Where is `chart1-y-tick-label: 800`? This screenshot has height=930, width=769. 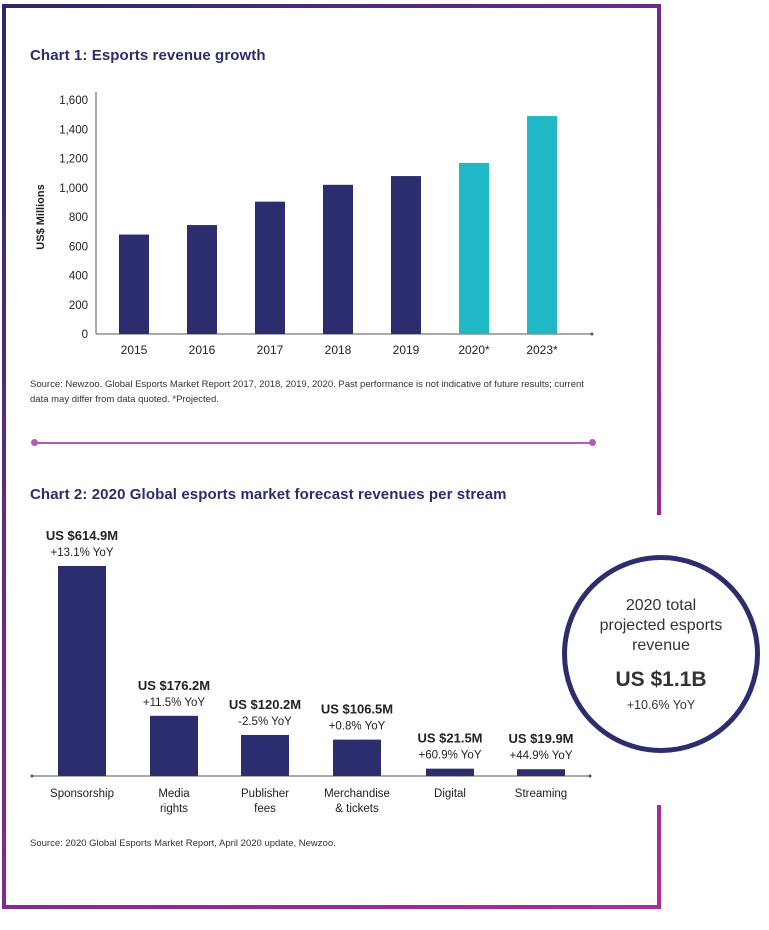
chart1-y-tick-label: 800 is located at coordinates (78, 218).